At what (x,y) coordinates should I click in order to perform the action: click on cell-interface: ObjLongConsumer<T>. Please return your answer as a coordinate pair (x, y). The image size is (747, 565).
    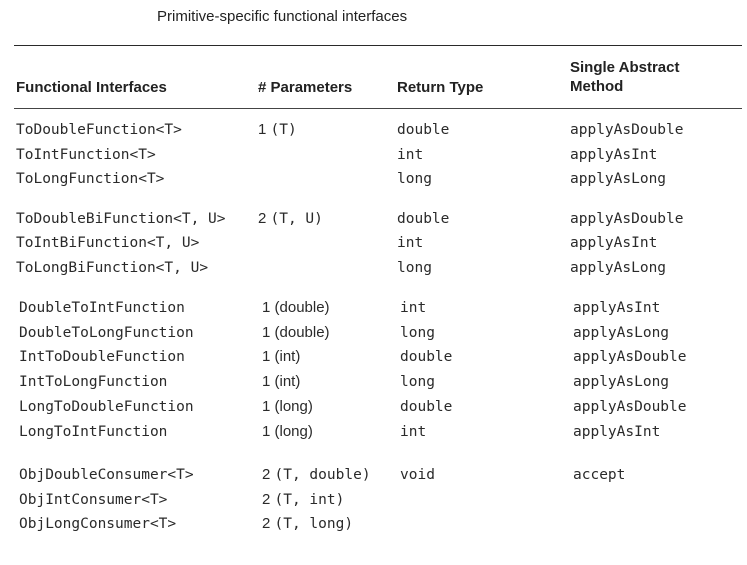
    Looking at the image, I should click on (98, 524).